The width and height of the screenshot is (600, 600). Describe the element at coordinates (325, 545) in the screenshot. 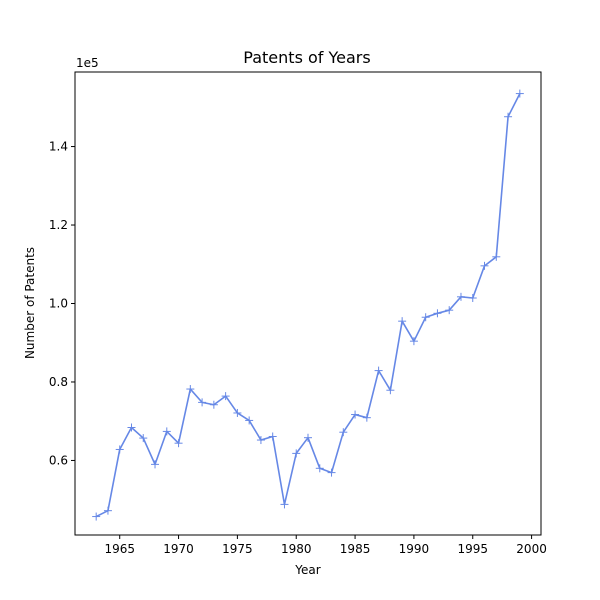

I see `x-axis: 1965 1970 1975 1980 1985 1990 1995 2000` at that location.